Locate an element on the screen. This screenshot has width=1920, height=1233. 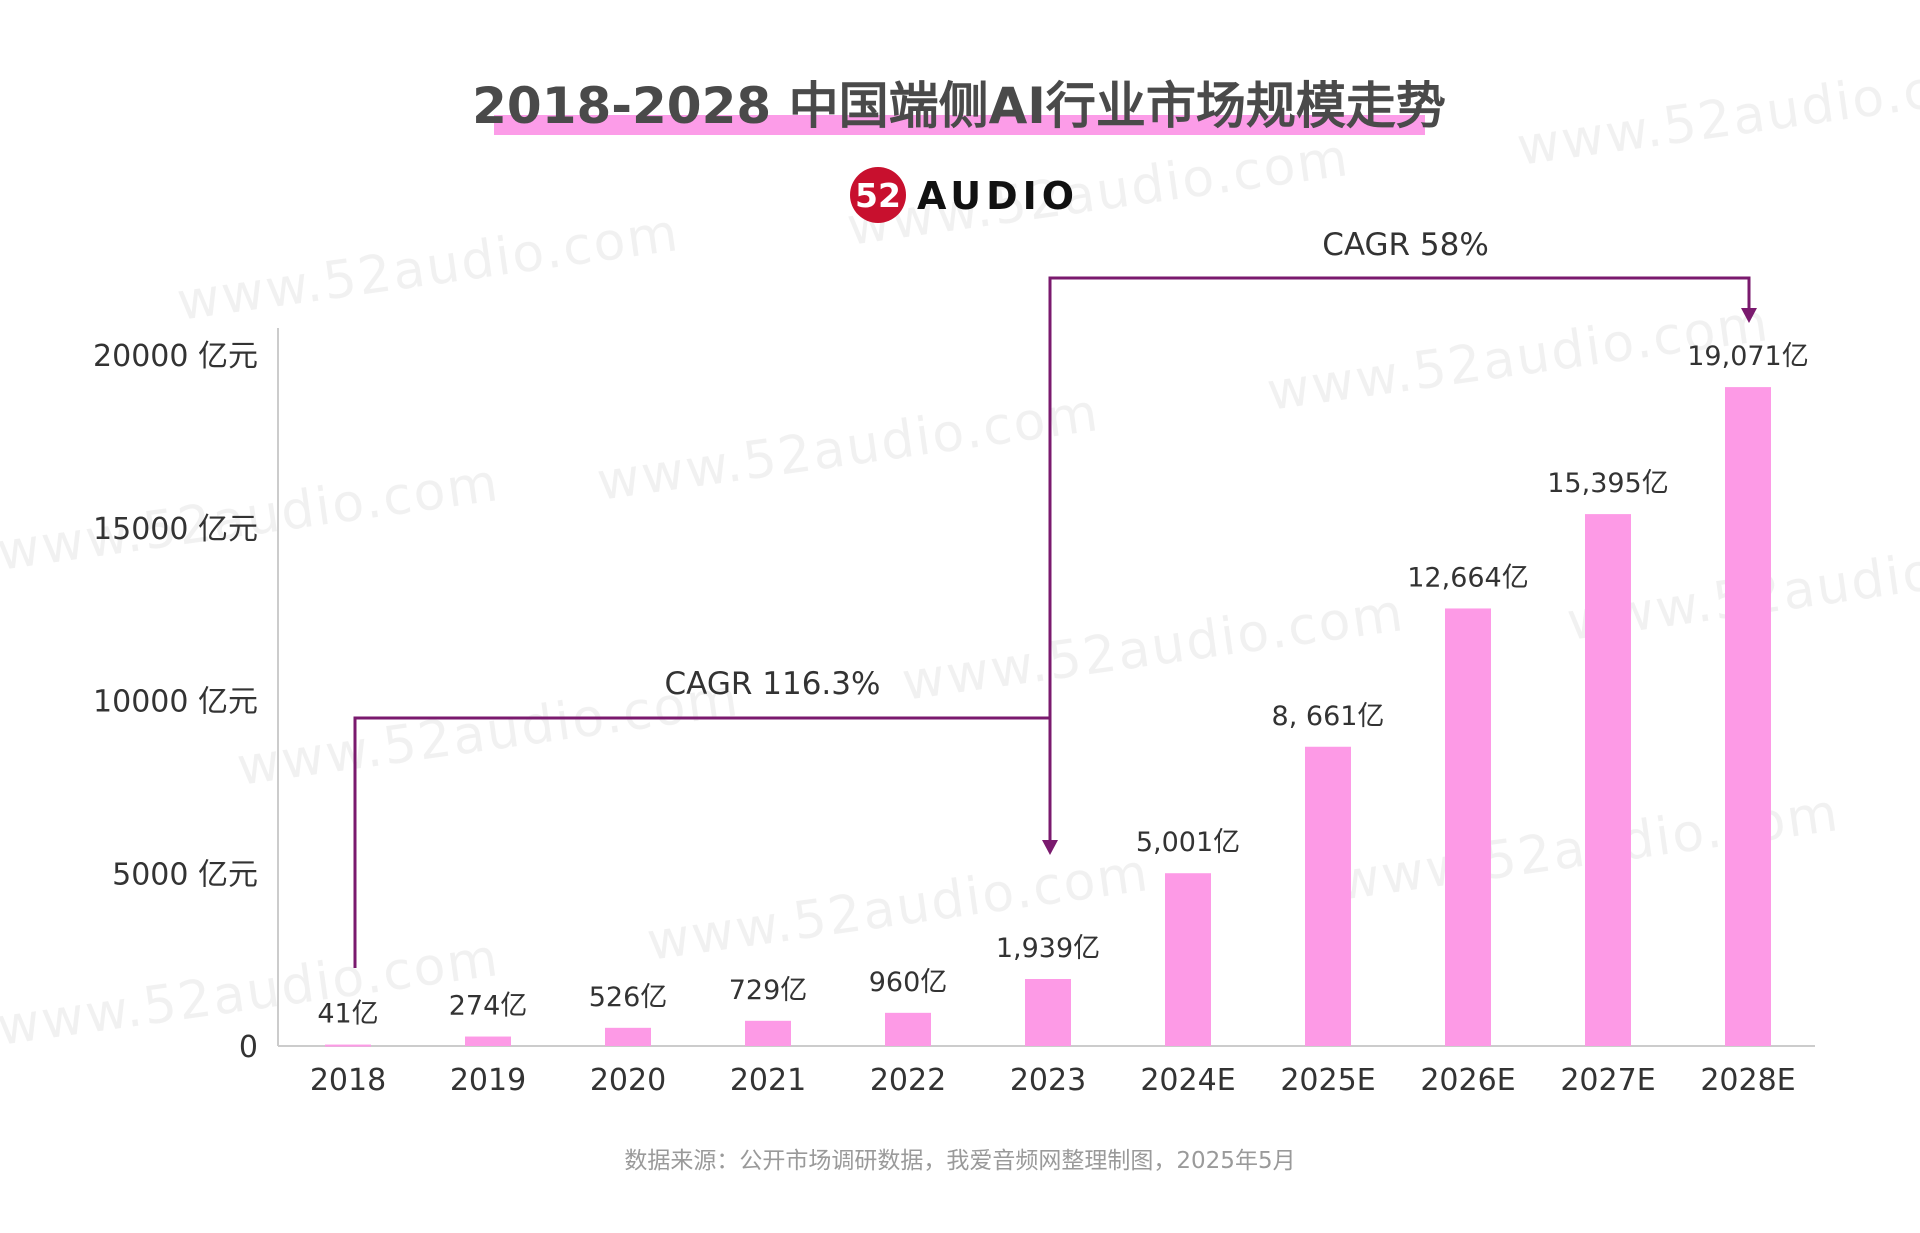
x-tick-label: 2020 is located at coordinates (628, 1080).